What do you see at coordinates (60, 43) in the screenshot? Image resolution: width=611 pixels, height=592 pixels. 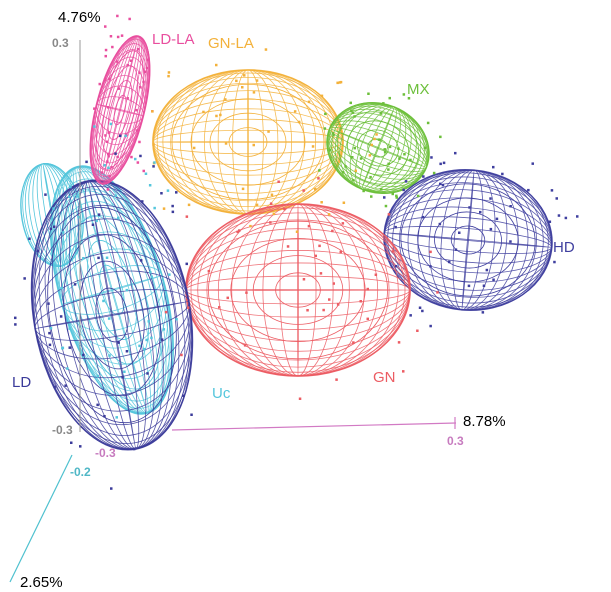 I see `y-top-tick: 0.3` at bounding box center [60, 43].